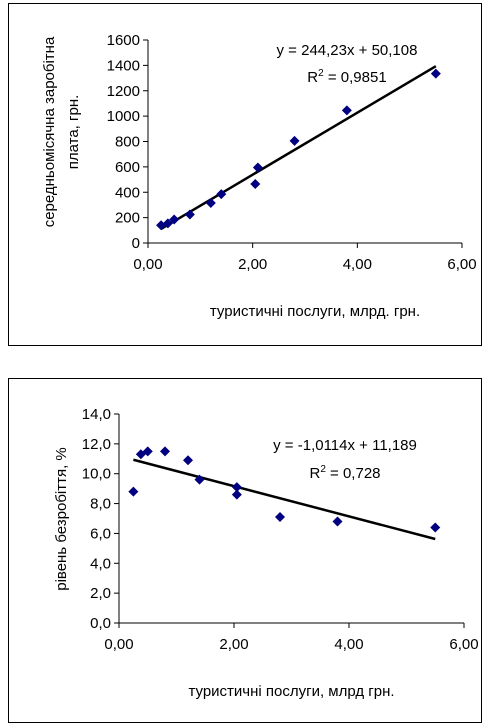 The height and width of the screenshot is (725, 484). What do you see at coordinates (73, 132) in the screenshot?
I see `y-axis-label: плата, грн.` at bounding box center [73, 132].